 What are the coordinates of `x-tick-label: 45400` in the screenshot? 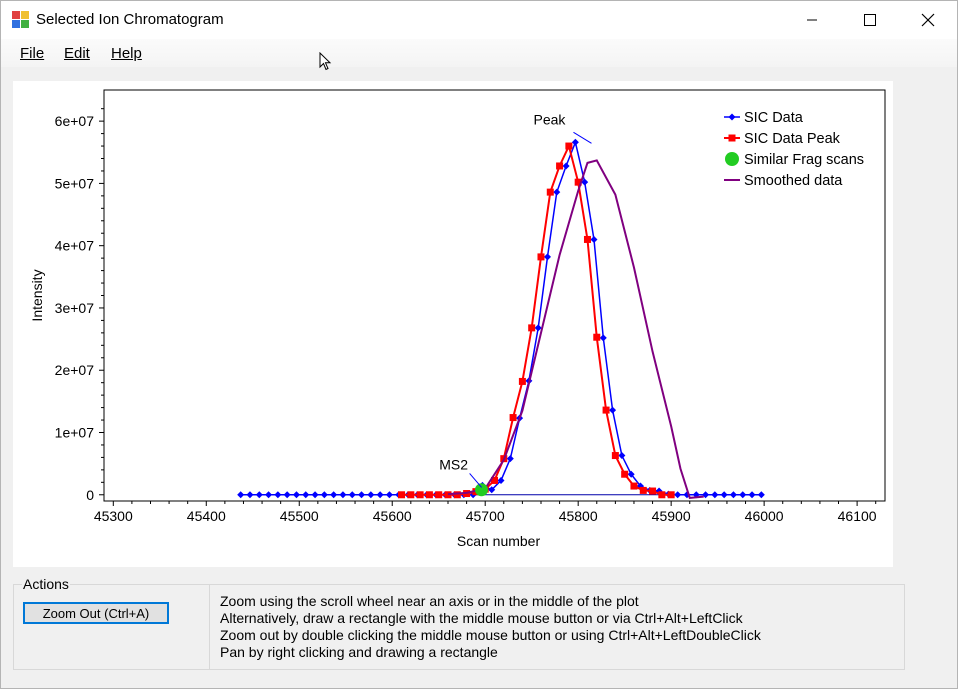 It's located at (206, 516).